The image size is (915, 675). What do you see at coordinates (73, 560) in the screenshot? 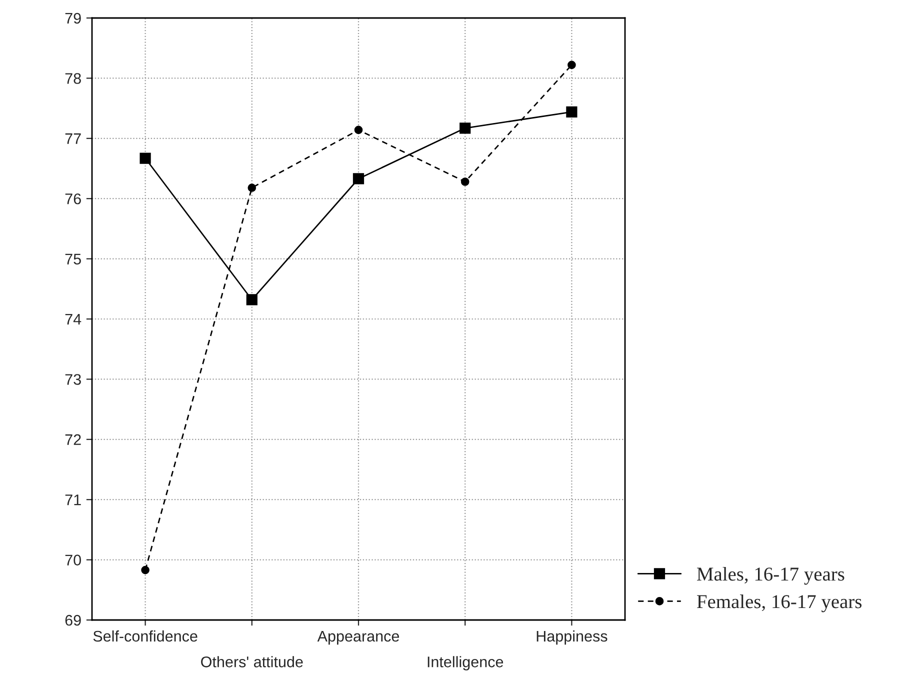
I see `y-tick-label: 70` at bounding box center [73, 560].